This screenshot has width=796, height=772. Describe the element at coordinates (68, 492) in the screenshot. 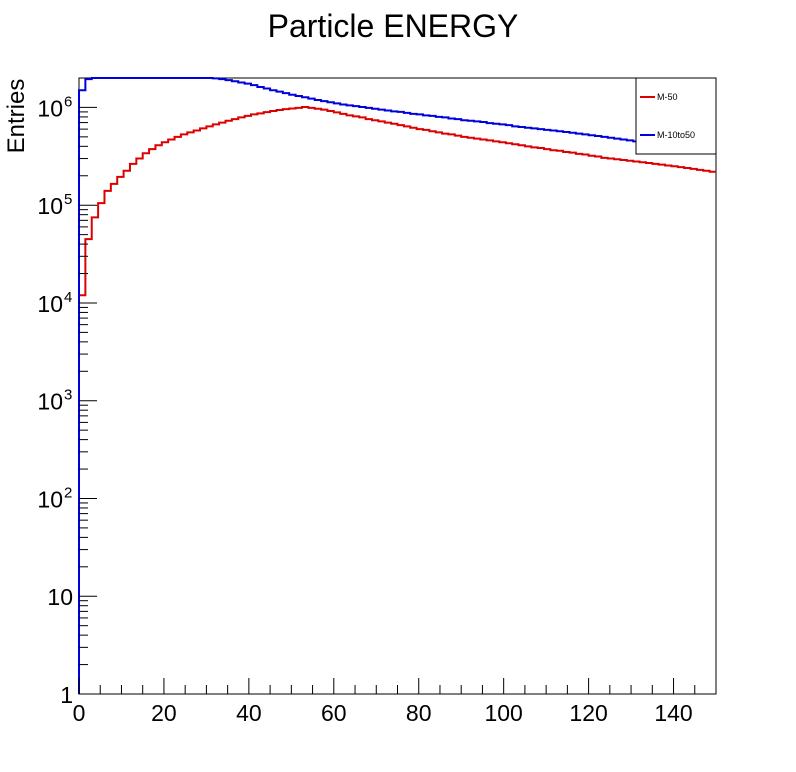

I see `y-tick-exponent: 2` at that location.